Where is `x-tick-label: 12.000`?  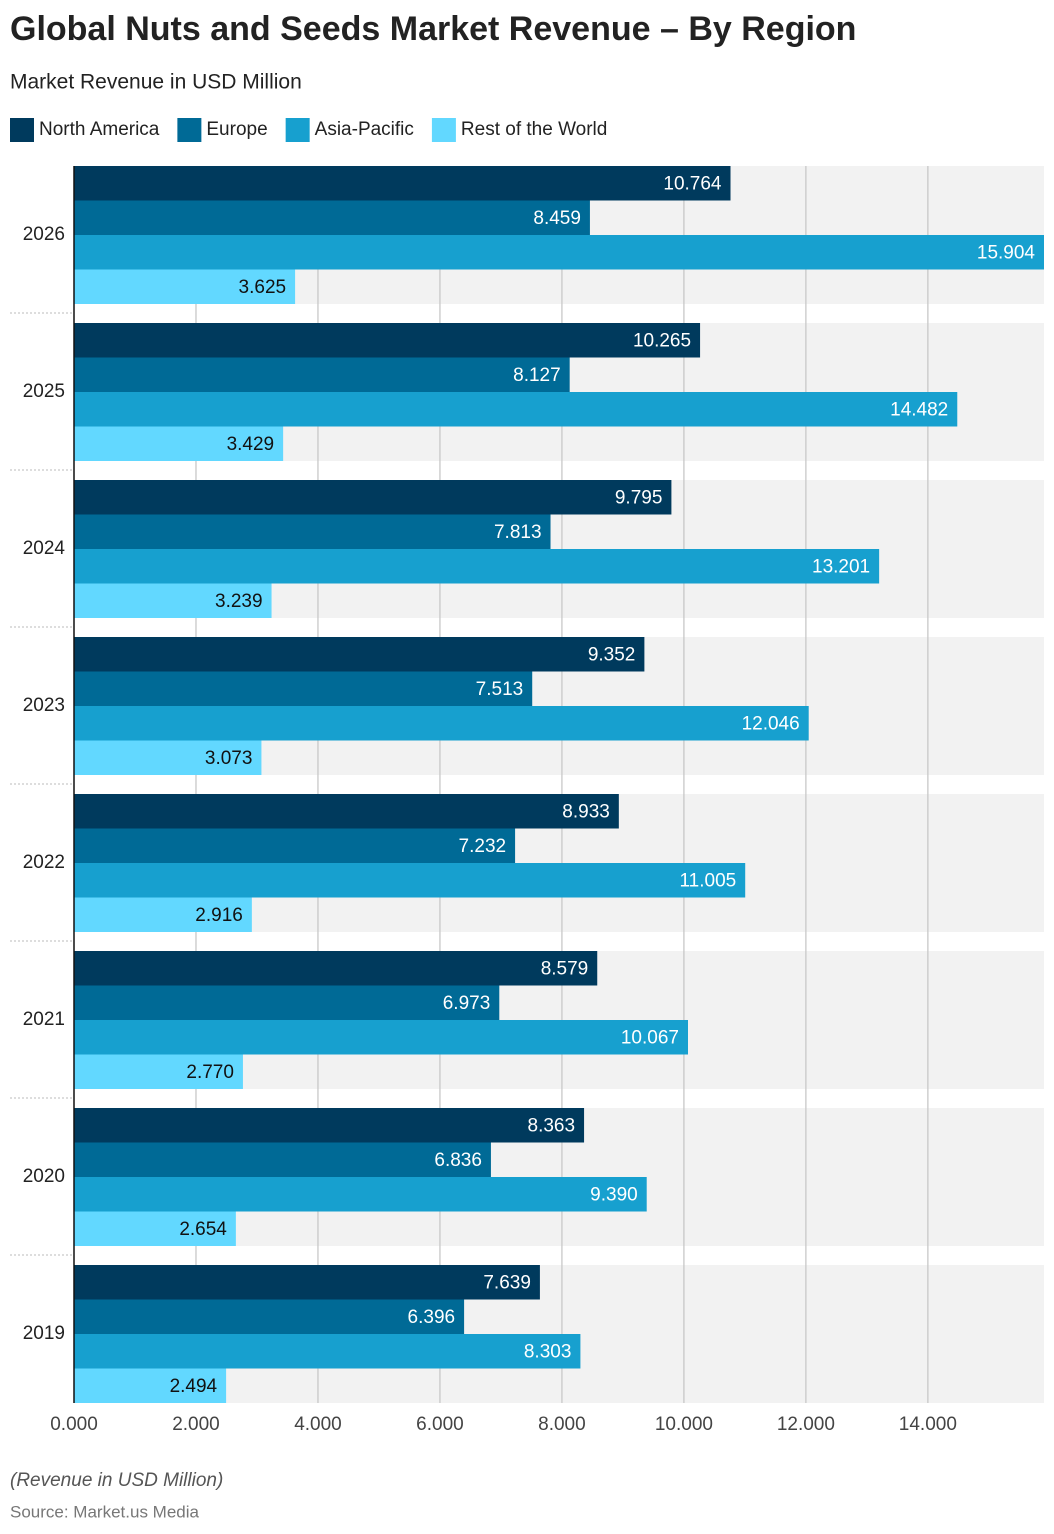
x-tick-label: 12.000 is located at coordinates (806, 1424).